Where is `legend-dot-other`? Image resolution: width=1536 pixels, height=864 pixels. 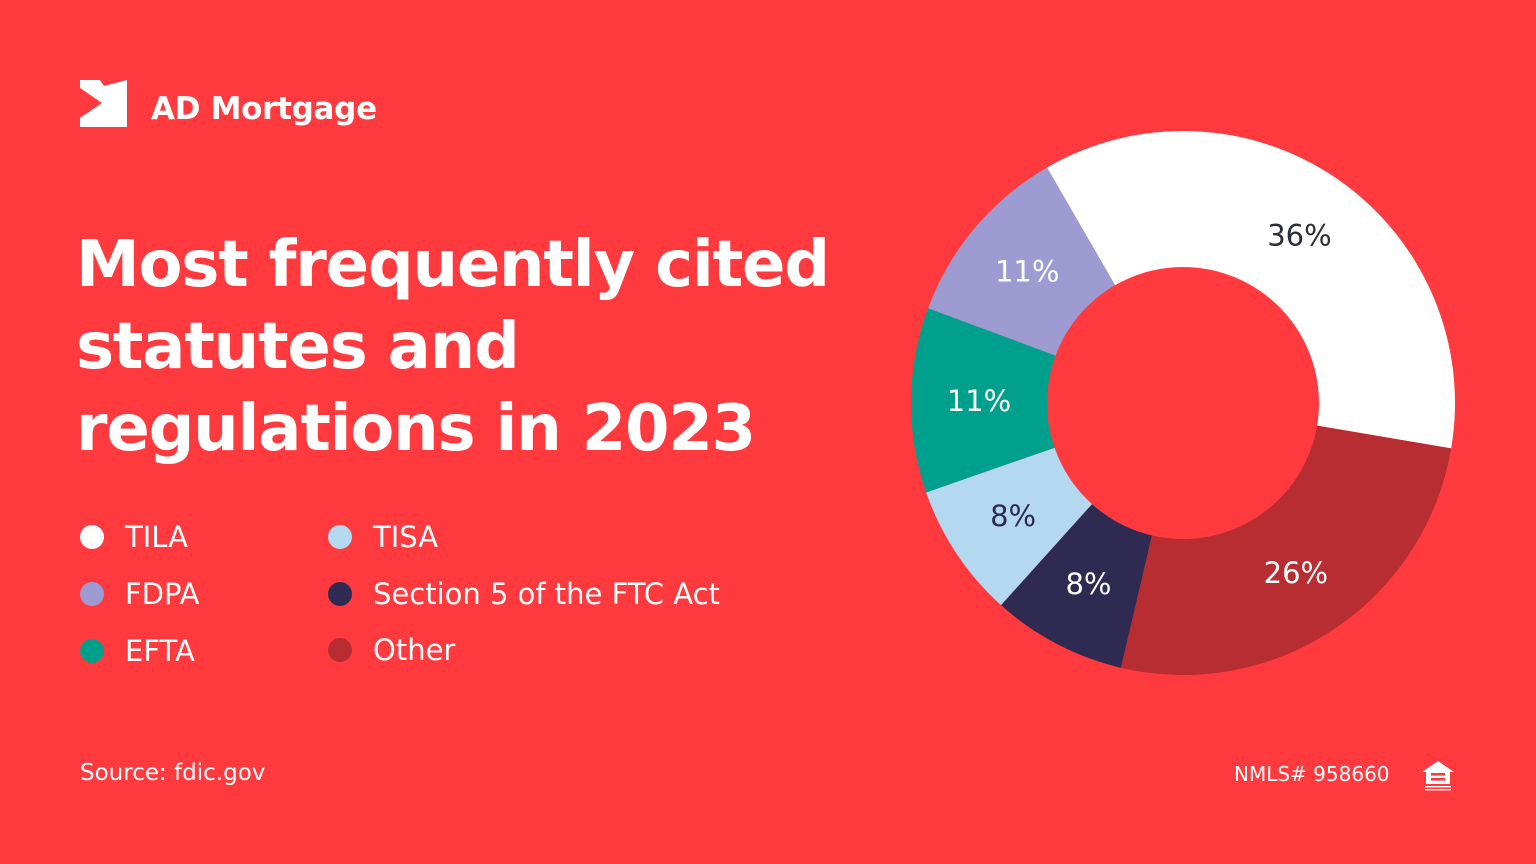 legend-dot-other is located at coordinates (340, 650).